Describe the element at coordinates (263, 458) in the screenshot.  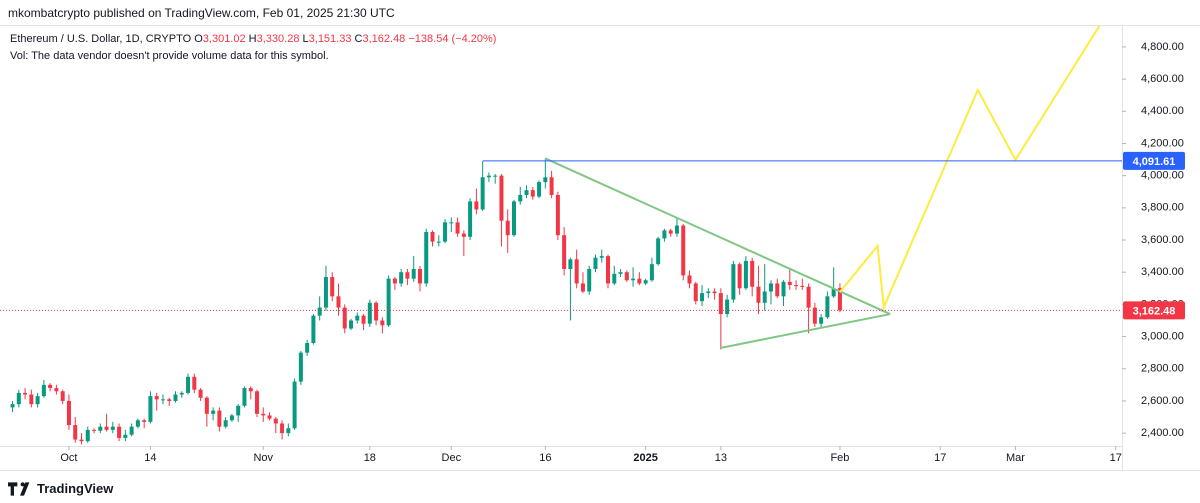
I see `x-tick-label: Nov` at that location.